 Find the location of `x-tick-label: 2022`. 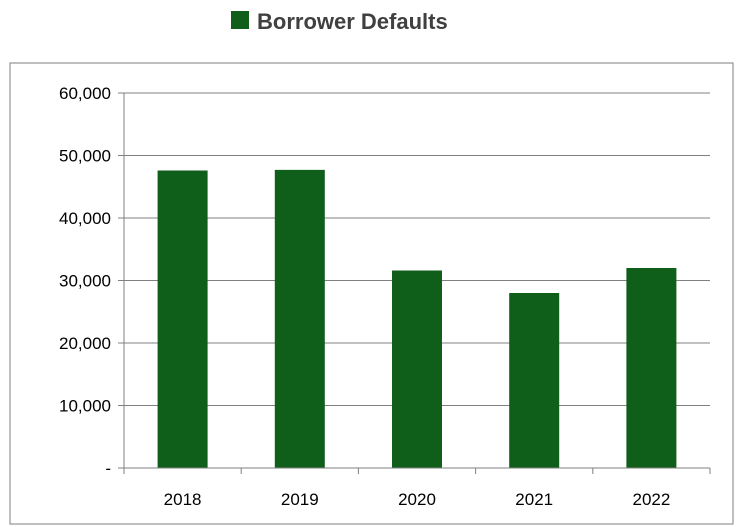

x-tick-label: 2022 is located at coordinates (651, 499).